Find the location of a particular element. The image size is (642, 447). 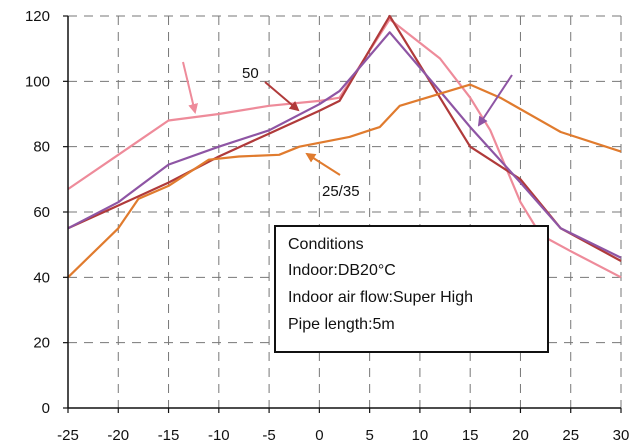

x-tick-label: 10 is located at coordinates (420, 435).